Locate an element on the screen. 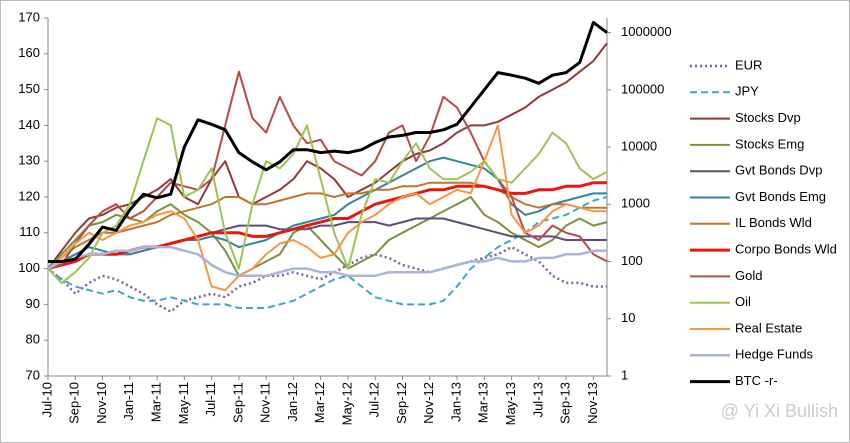 The width and height of the screenshot is (850, 443). y-tick-label: 150 is located at coordinates (29, 88).